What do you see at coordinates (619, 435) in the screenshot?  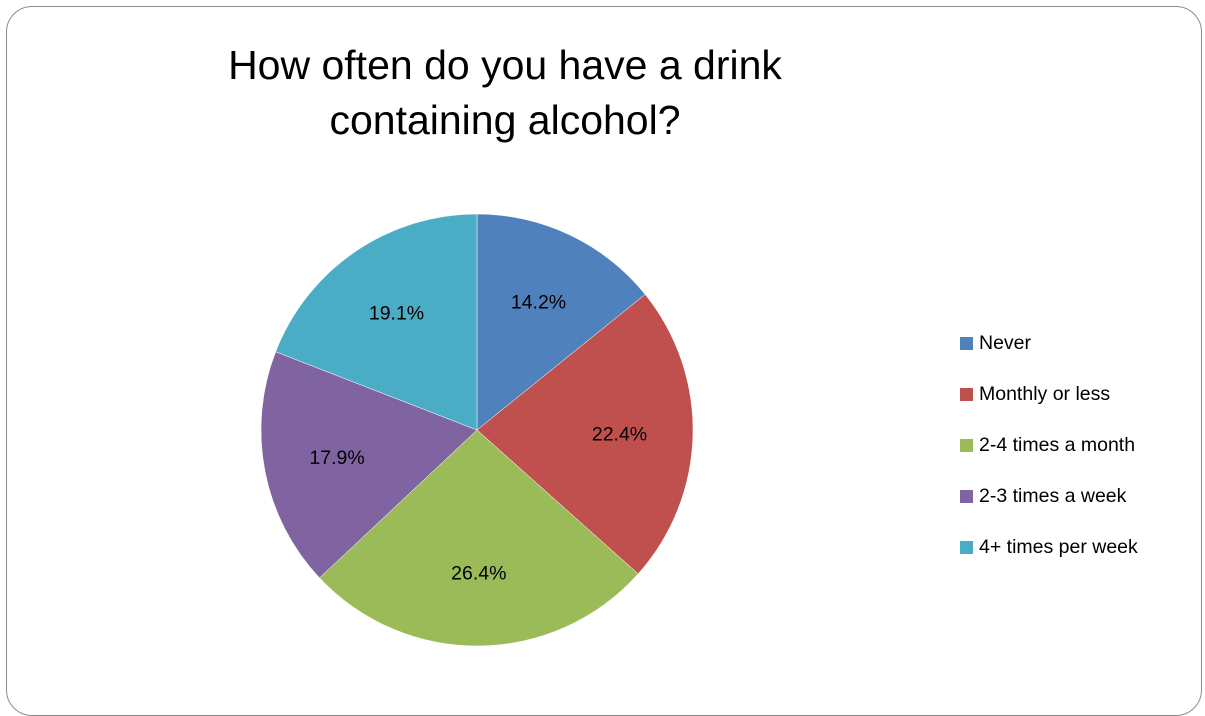 I see `data-label-monthly-or-less: 22.4%` at bounding box center [619, 435].